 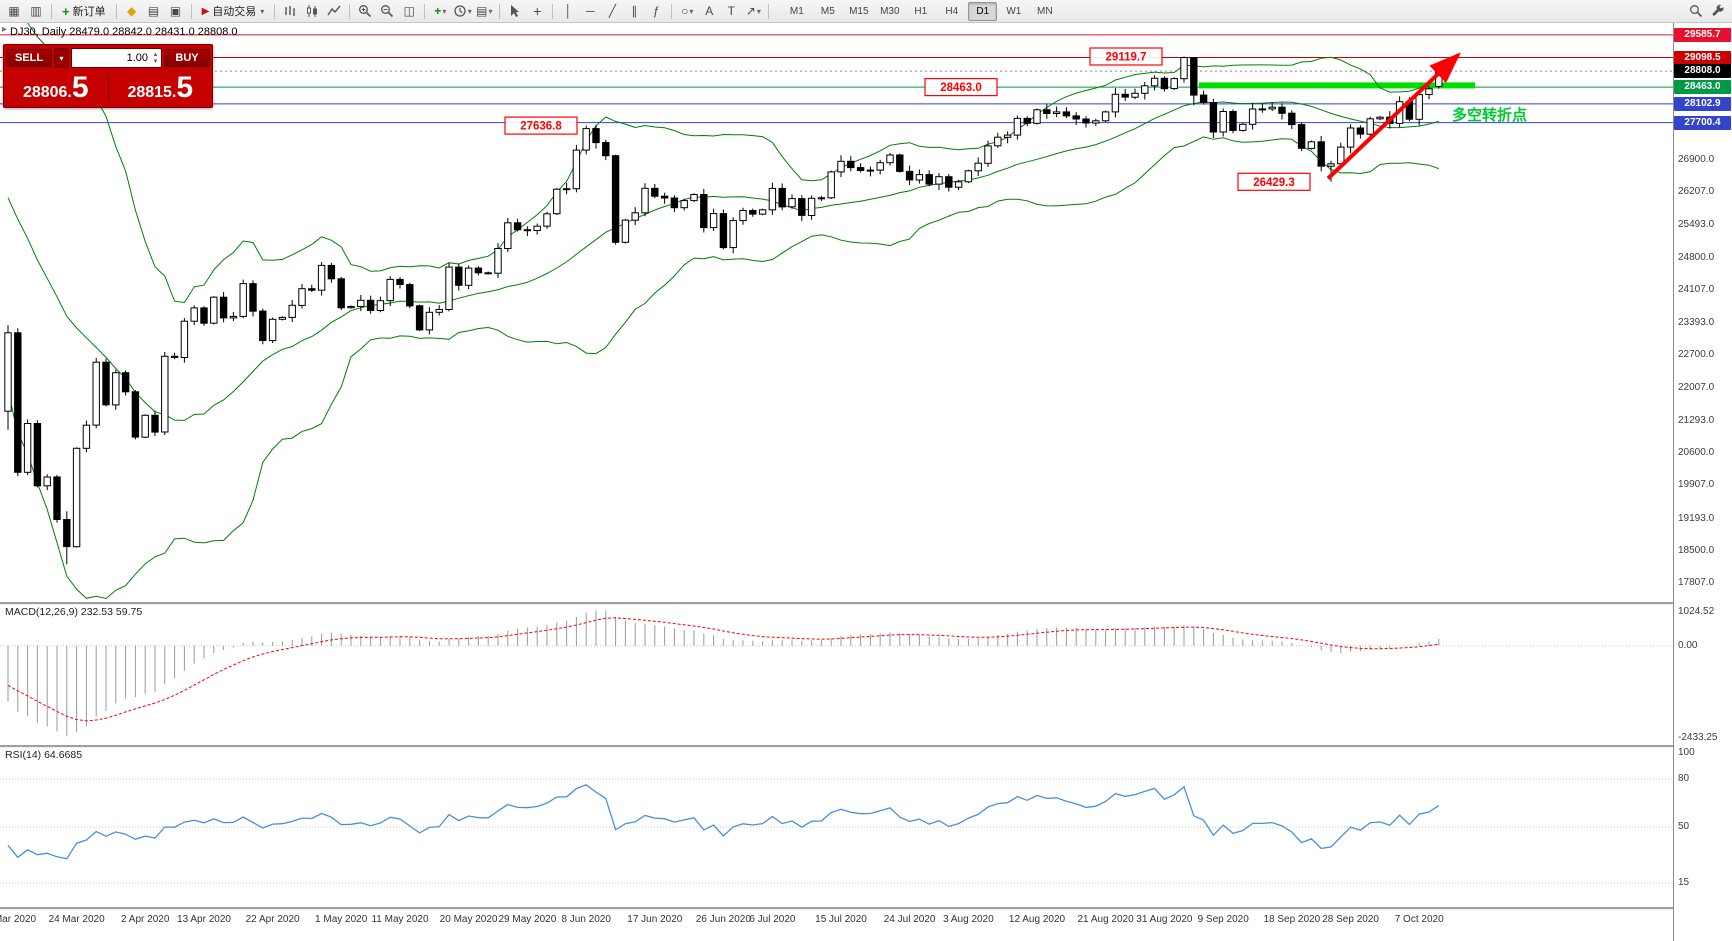 I want to click on date-axis-label: 31 Aug 2020, so click(x=1164, y=919).